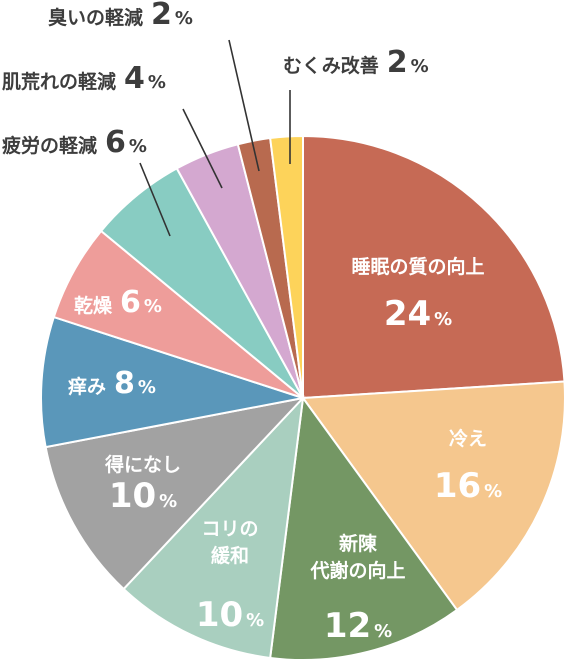 The height and width of the screenshot is (665, 569). I want to click on slice-label: 痒み 8%, so click(112, 383).